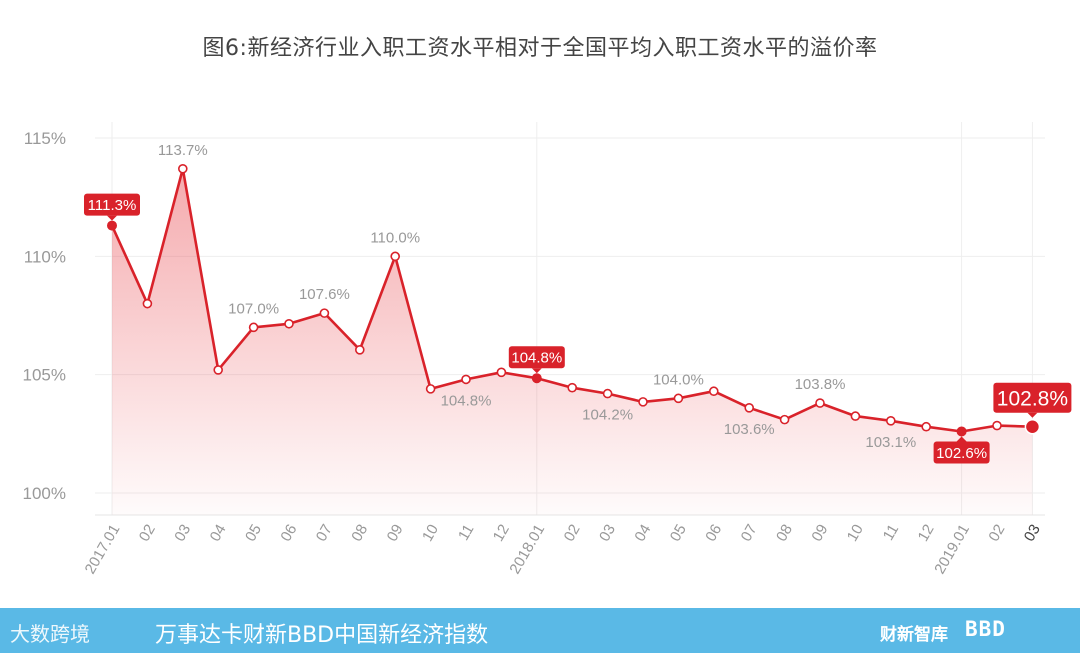 The height and width of the screenshot is (653, 1080). I want to click on data-label: 103.6%, so click(749, 429).